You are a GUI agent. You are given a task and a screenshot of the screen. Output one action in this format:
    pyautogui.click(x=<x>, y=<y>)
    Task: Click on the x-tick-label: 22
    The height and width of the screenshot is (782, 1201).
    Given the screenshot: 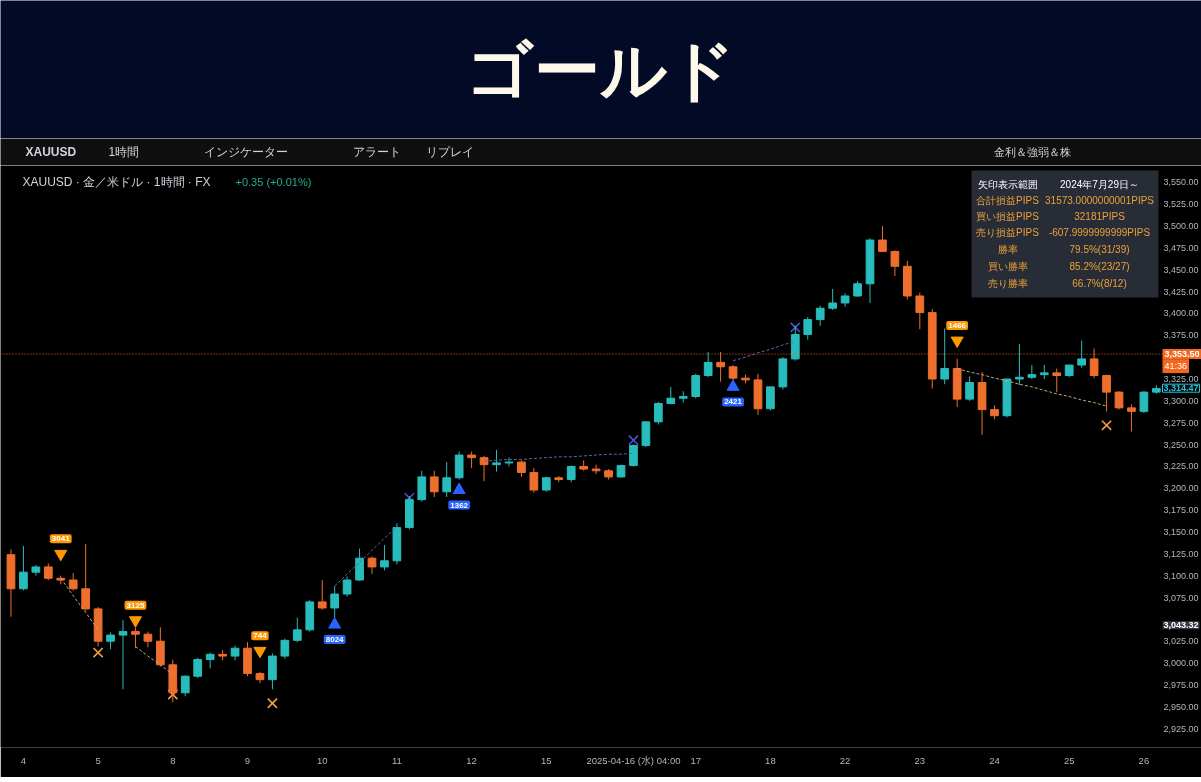 What is the action you would take?
    pyautogui.click(x=845, y=760)
    